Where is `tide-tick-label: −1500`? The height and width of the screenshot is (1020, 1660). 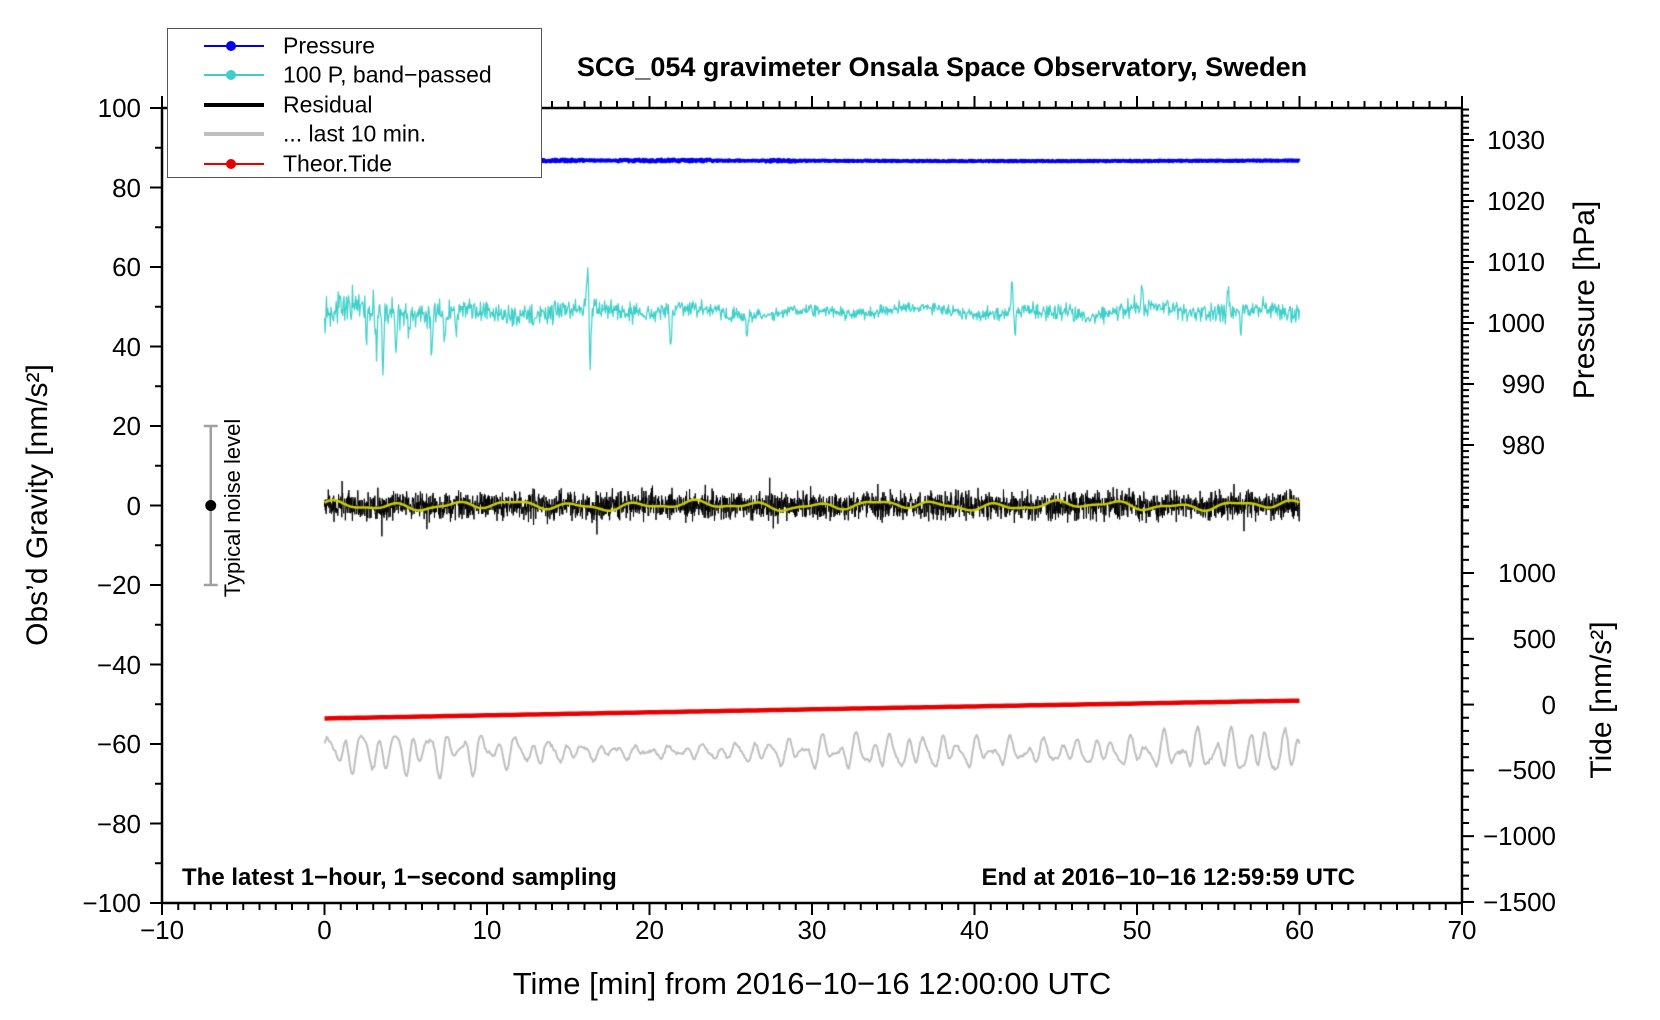 tide-tick-label: −1500 is located at coordinates (1519, 901).